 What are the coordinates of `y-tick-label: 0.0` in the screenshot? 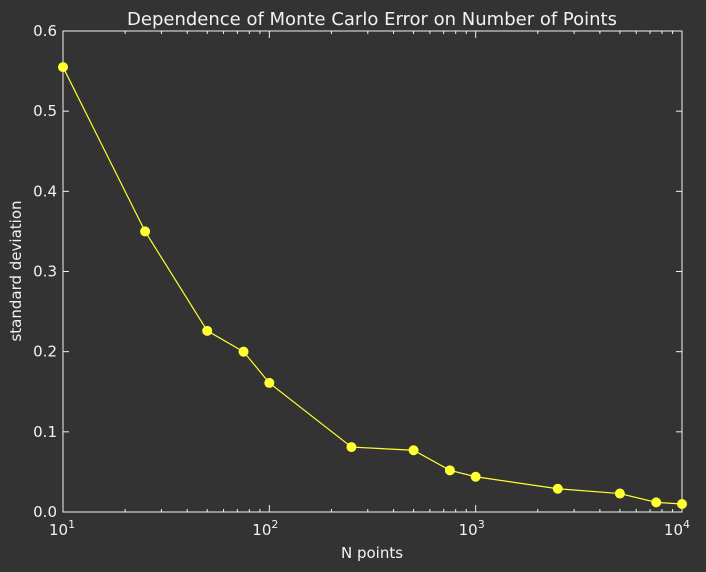 It's located at (45, 512).